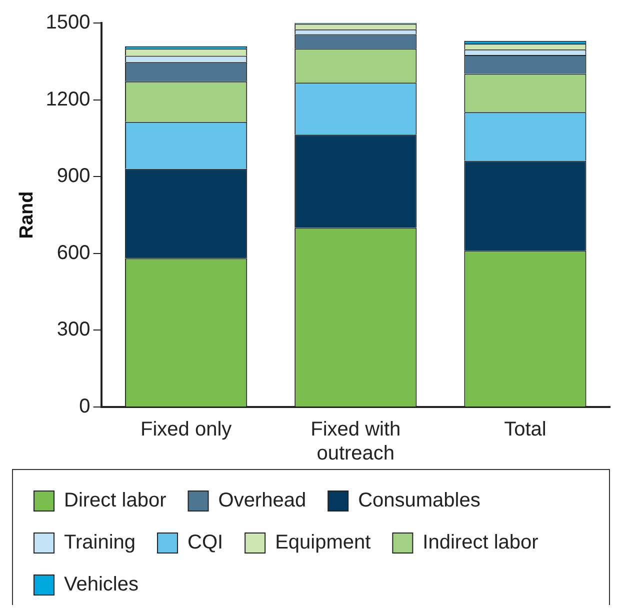 The height and width of the screenshot is (613, 628). I want to click on x-tick-label: Fixed only, so click(186, 429).